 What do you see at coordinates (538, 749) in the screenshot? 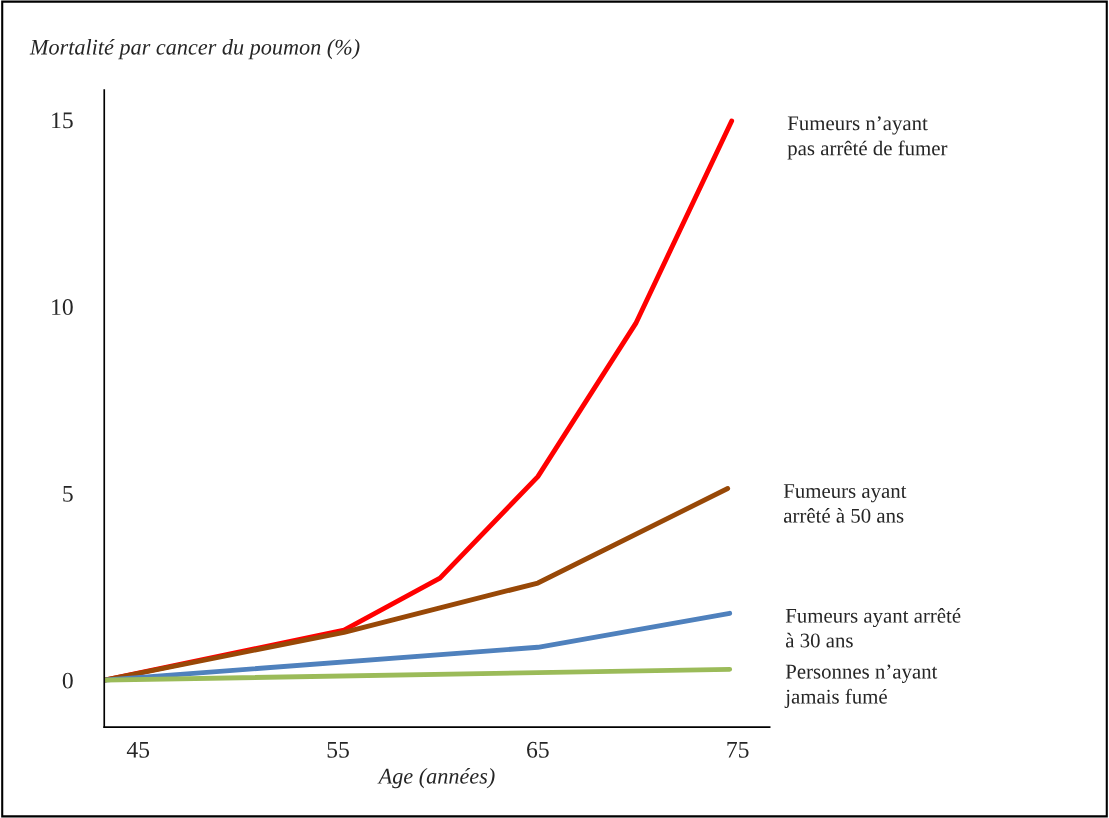
I see `x-tick-label: 65` at bounding box center [538, 749].